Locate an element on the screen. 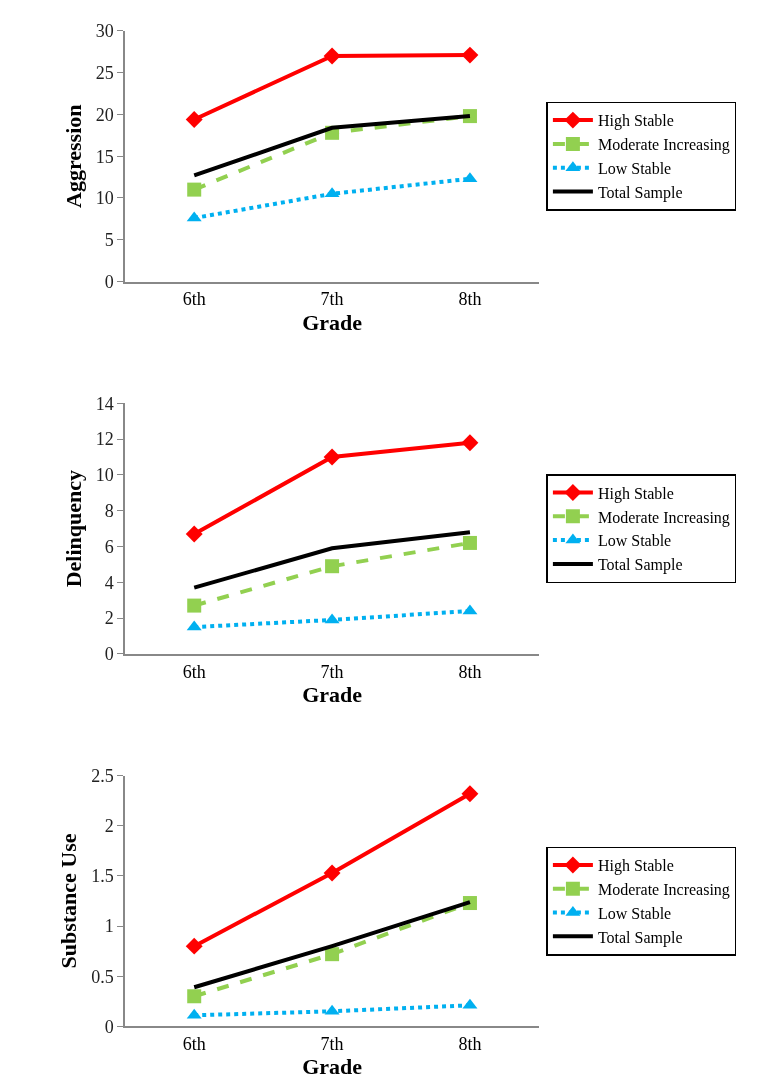 The image size is (777, 1089). y-tick-label: 6 is located at coordinates (109, 546).